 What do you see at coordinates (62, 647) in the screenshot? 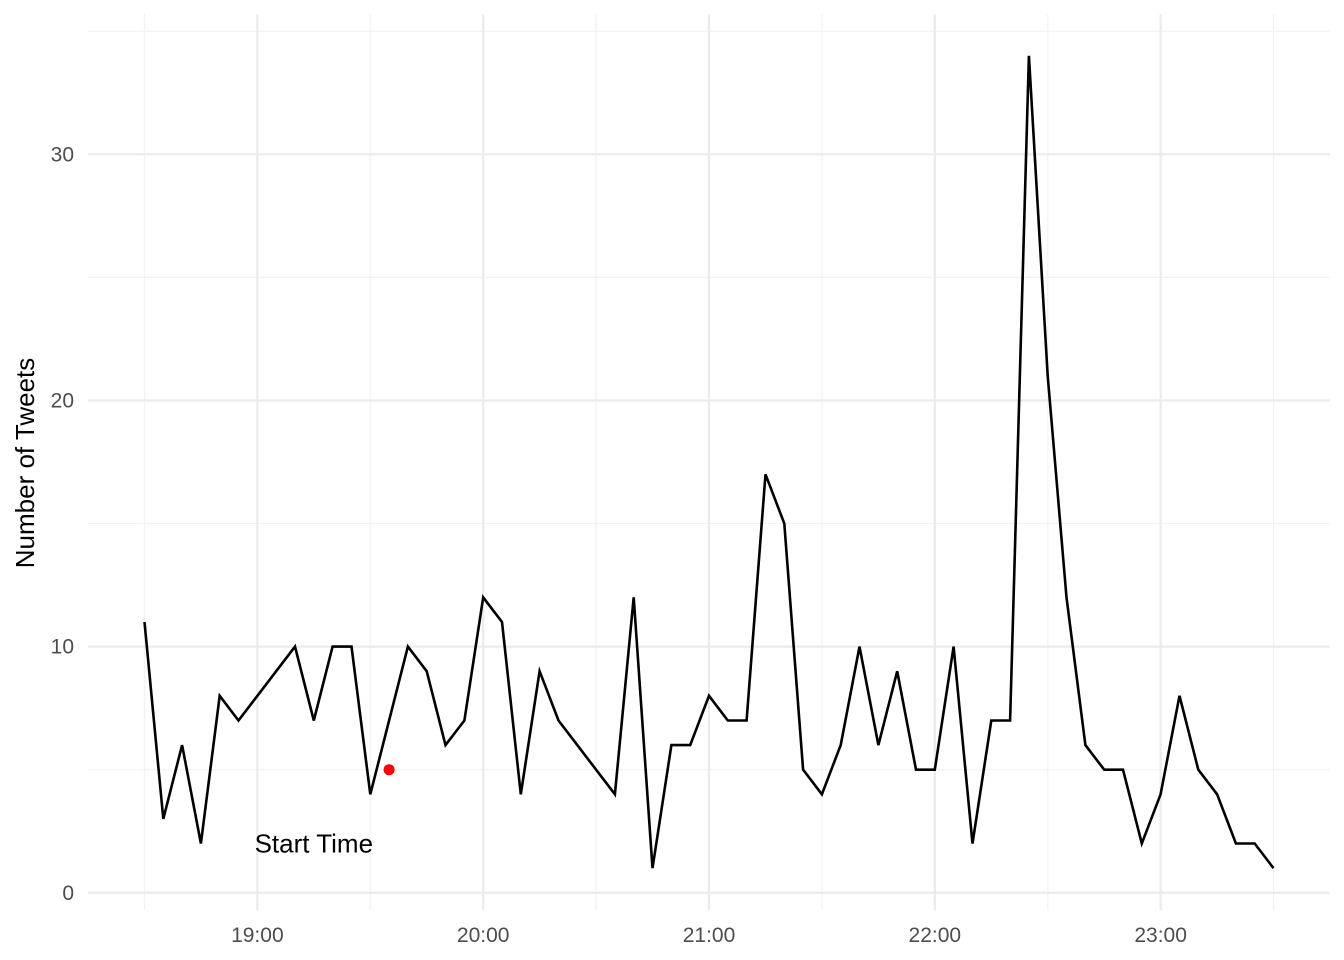
I see `y-tick-label: 10` at bounding box center [62, 647].